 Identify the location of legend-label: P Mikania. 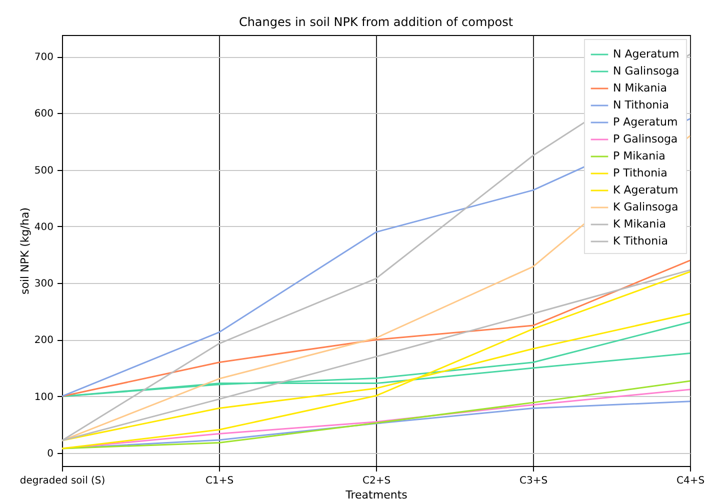
(639, 156).